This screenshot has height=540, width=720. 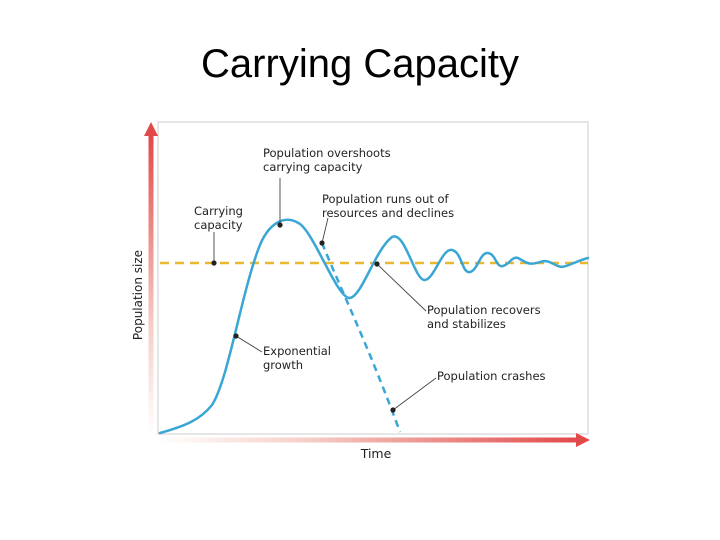 I want to click on marker-decline, so click(x=322, y=243).